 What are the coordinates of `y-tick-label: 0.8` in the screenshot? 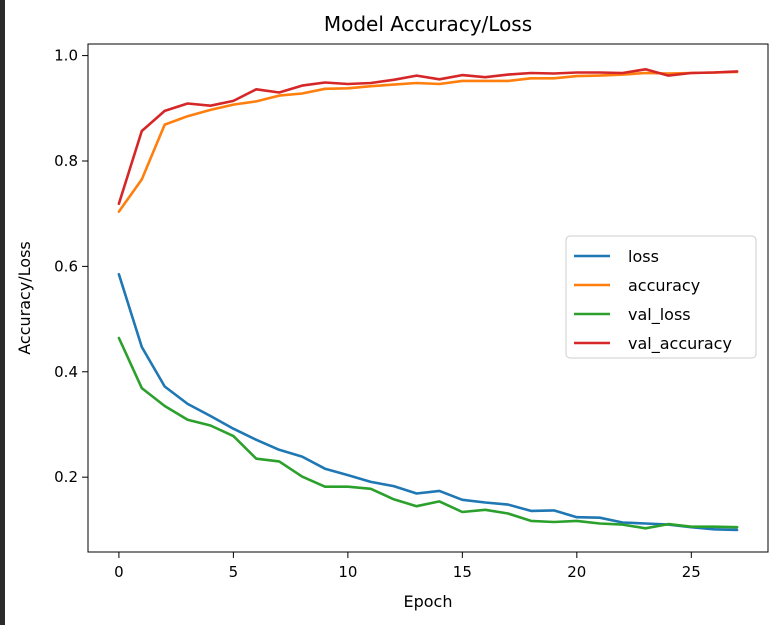 It's located at (66, 161).